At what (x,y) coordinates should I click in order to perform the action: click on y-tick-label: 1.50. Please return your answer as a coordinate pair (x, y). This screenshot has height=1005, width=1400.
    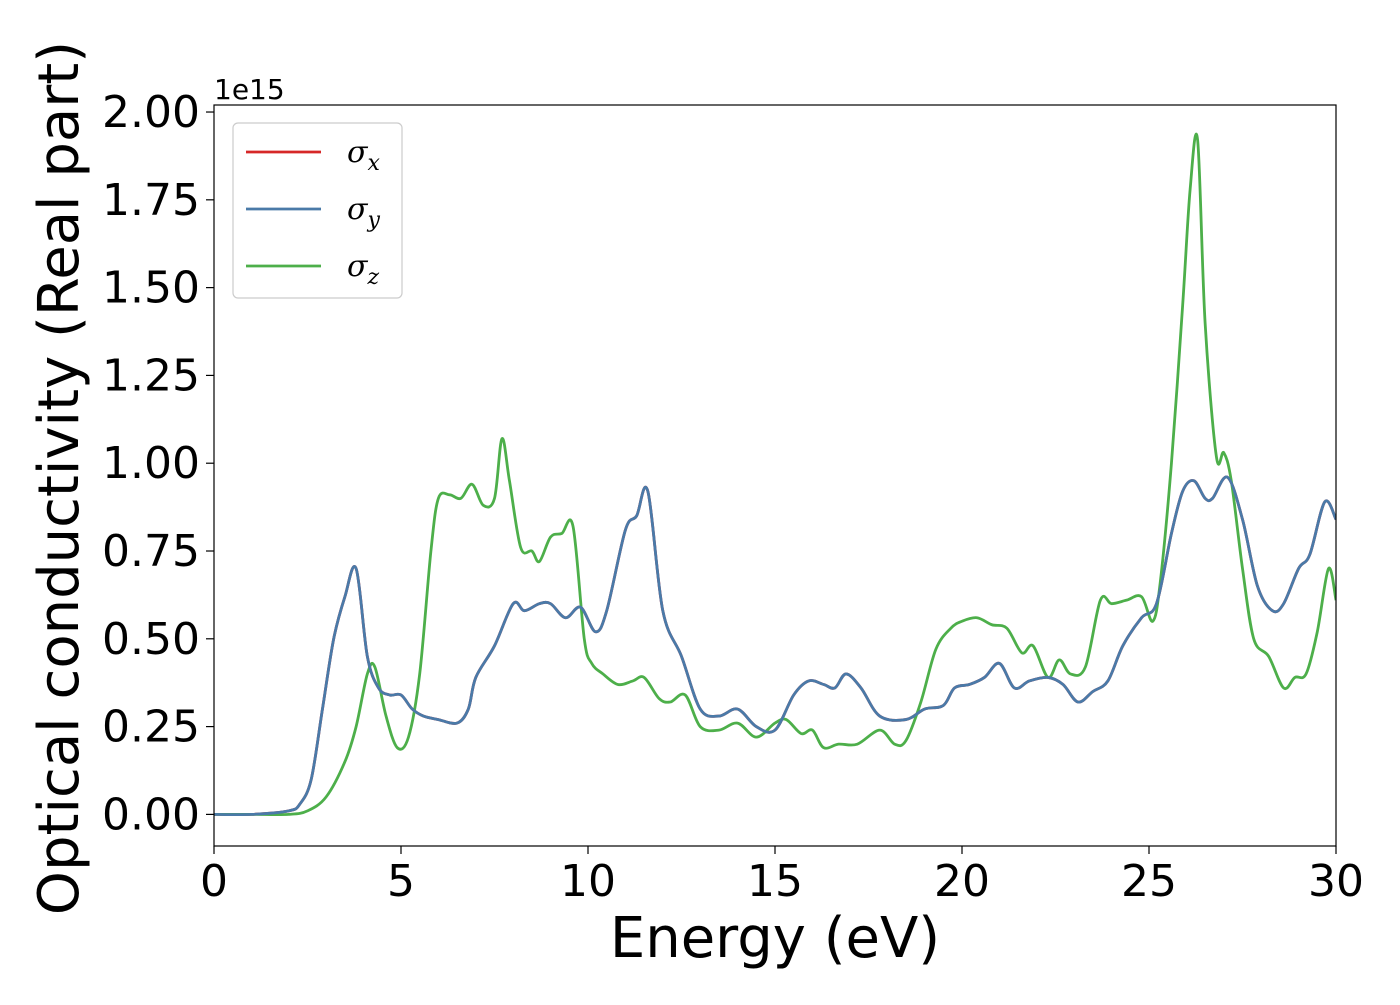
    Looking at the image, I should click on (151, 288).